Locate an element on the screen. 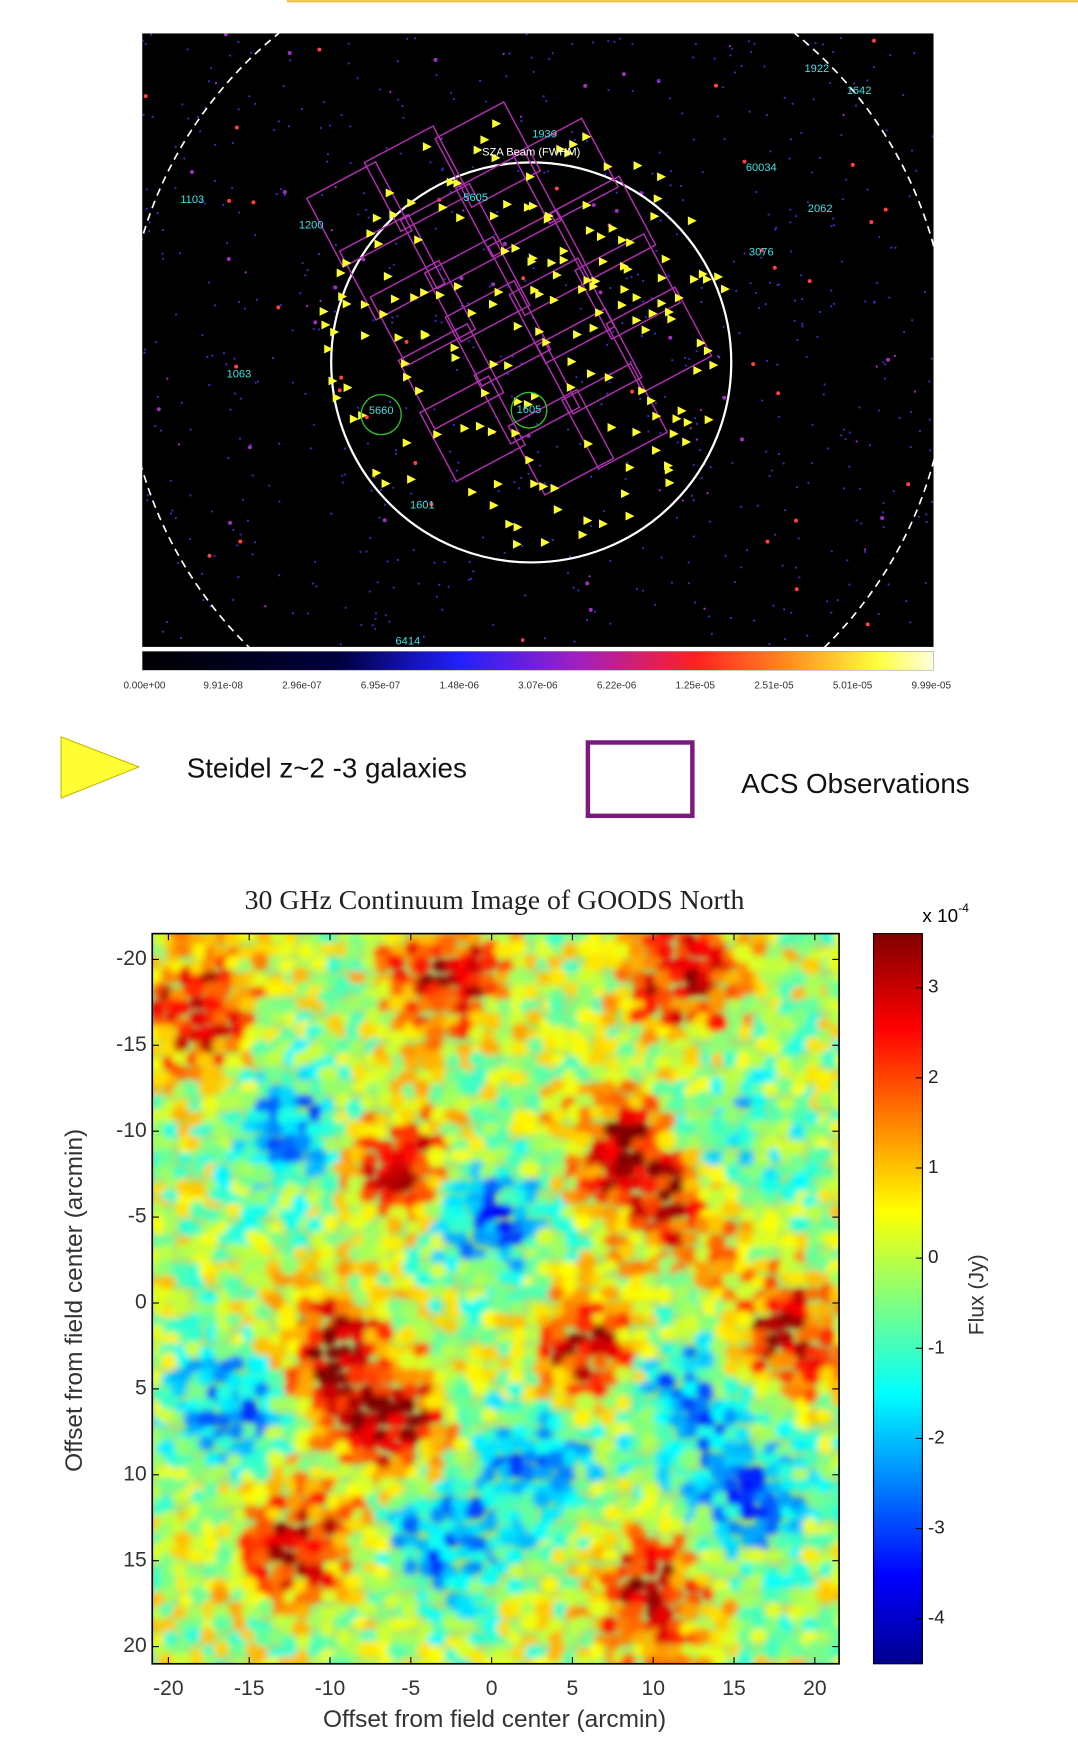 The image size is (1078, 1745). y-tick-label: 5 is located at coordinates (141, 1387).